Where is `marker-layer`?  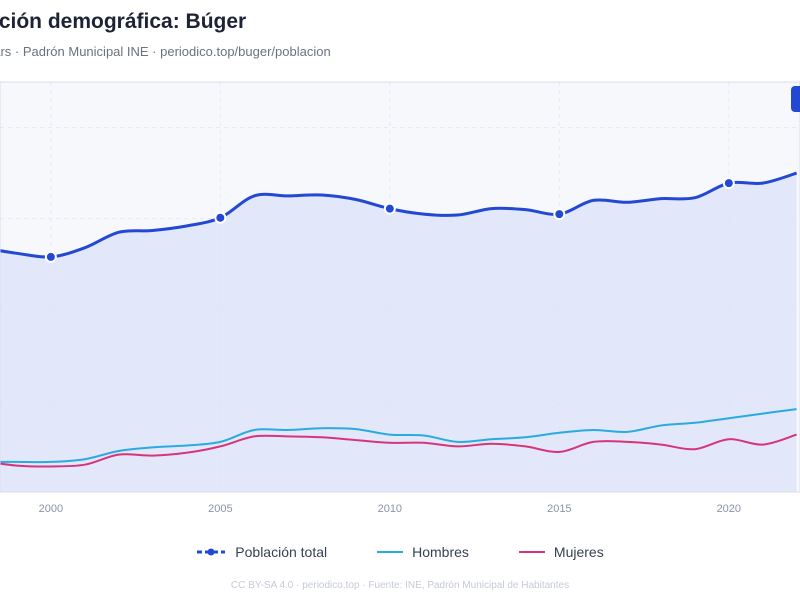 marker-layer is located at coordinates (389, 220).